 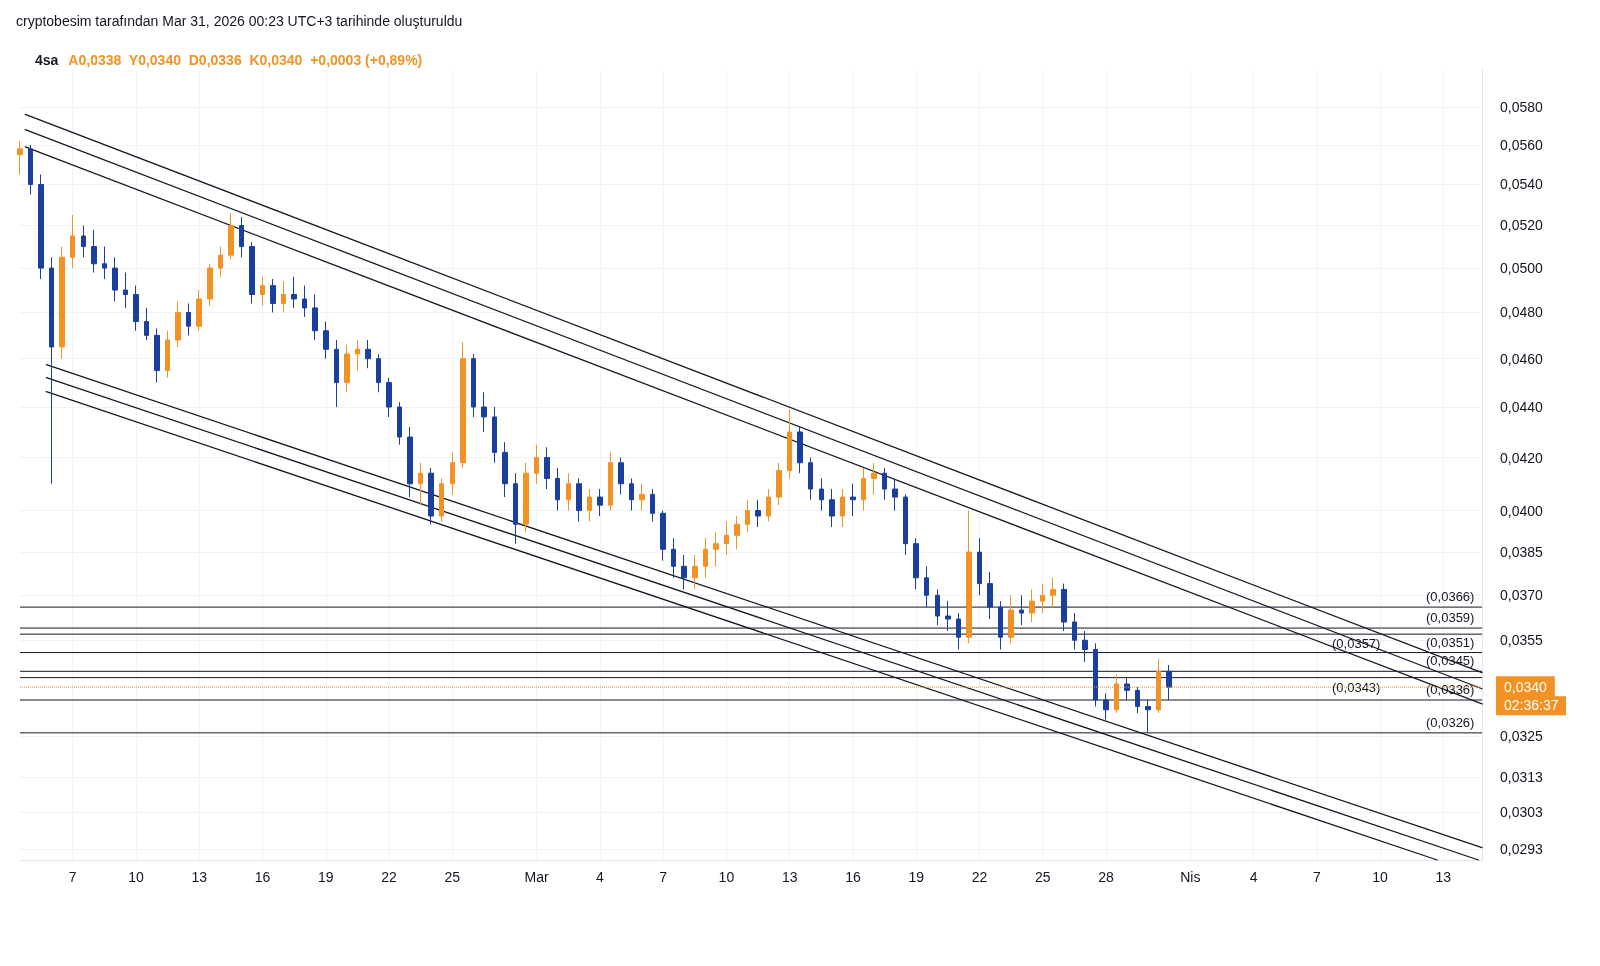 What do you see at coordinates (1522, 144) in the screenshot?
I see `y-tick-label: 0,0560` at bounding box center [1522, 144].